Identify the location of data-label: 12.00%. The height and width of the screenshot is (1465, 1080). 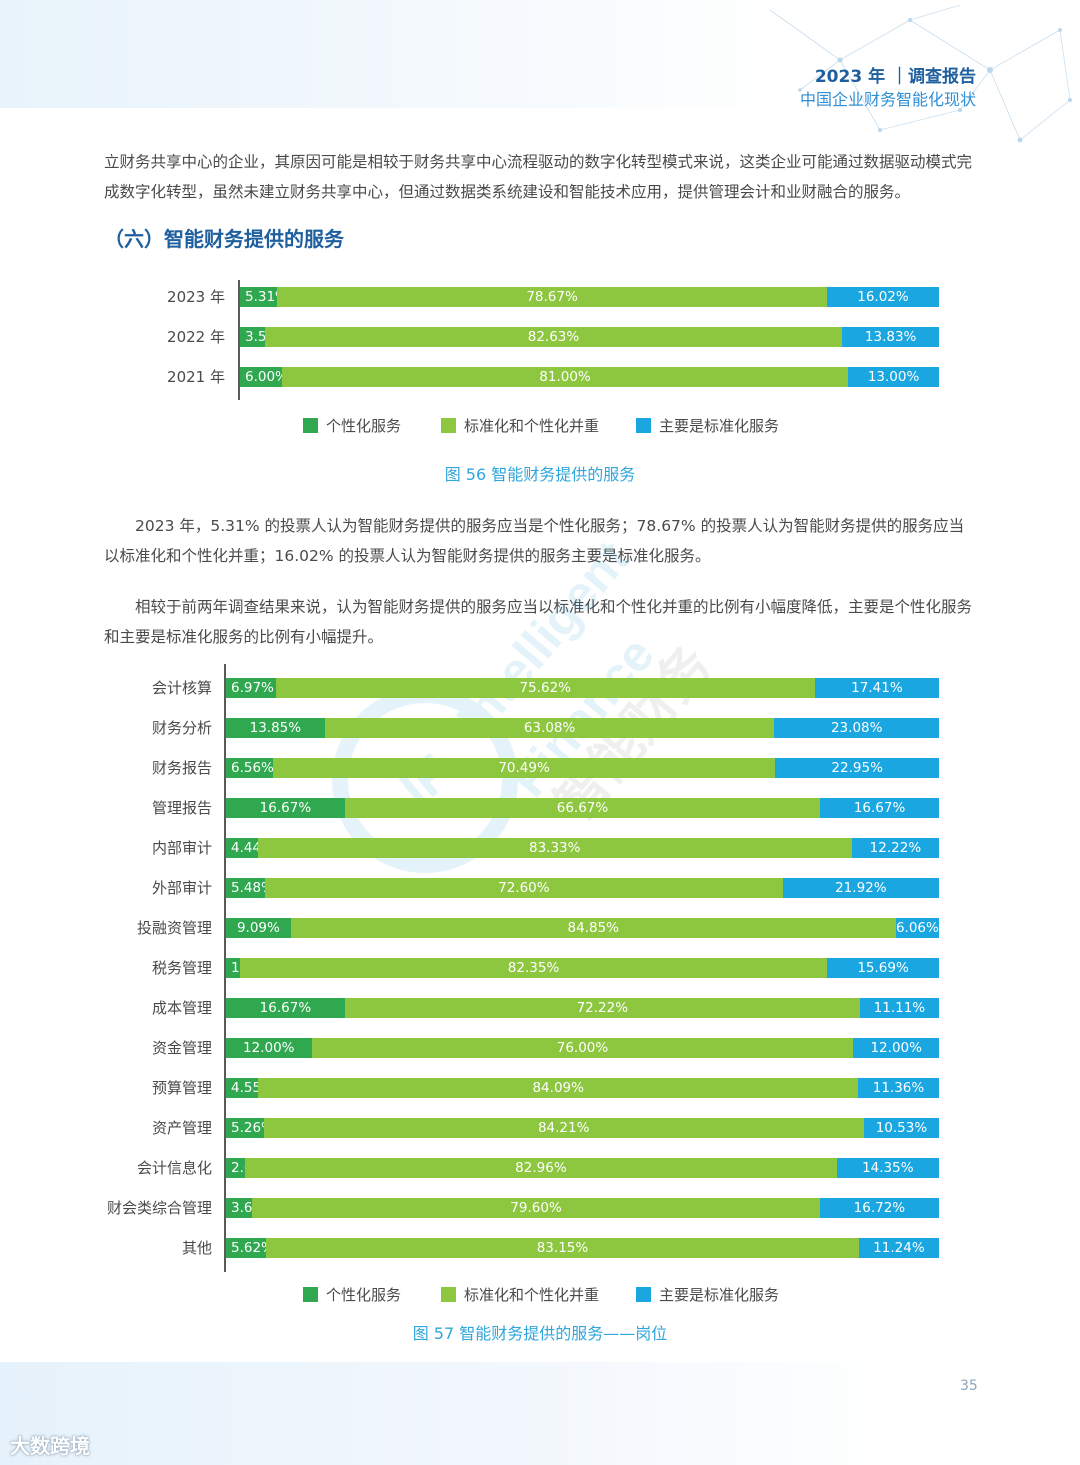
(269, 1048).